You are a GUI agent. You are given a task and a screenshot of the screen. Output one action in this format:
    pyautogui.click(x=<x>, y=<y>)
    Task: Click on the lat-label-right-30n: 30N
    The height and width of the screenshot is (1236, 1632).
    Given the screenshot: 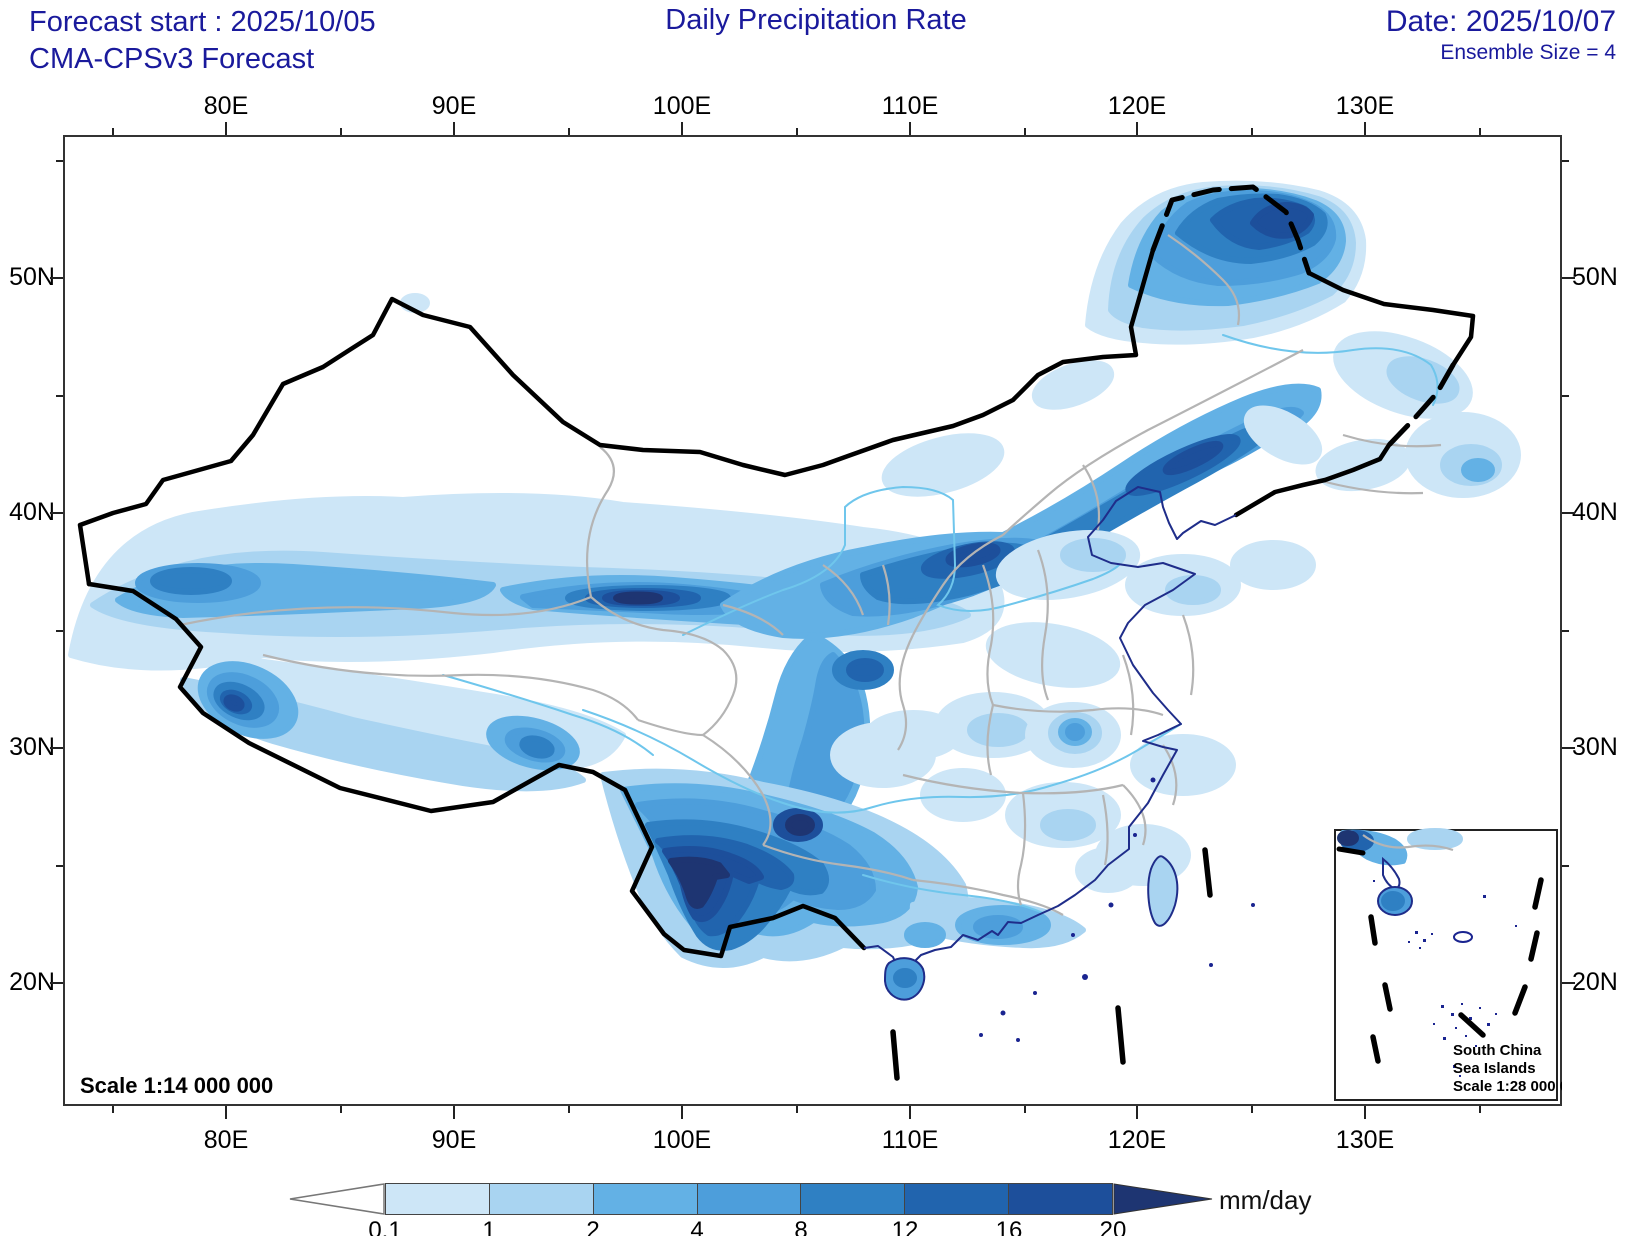 What is the action you would take?
    pyautogui.click(x=1595, y=747)
    